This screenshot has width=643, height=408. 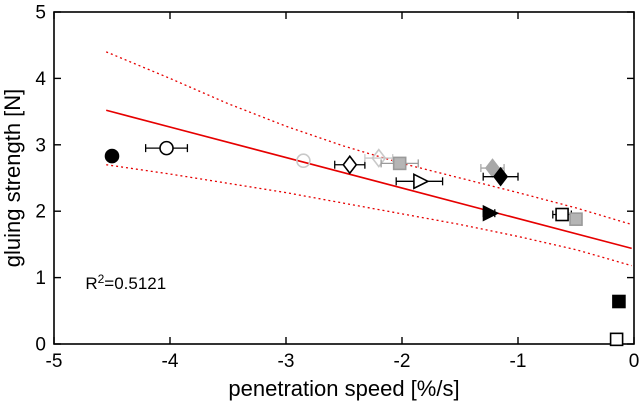 I want to click on y-tick-label: 0, so click(x=40, y=345).